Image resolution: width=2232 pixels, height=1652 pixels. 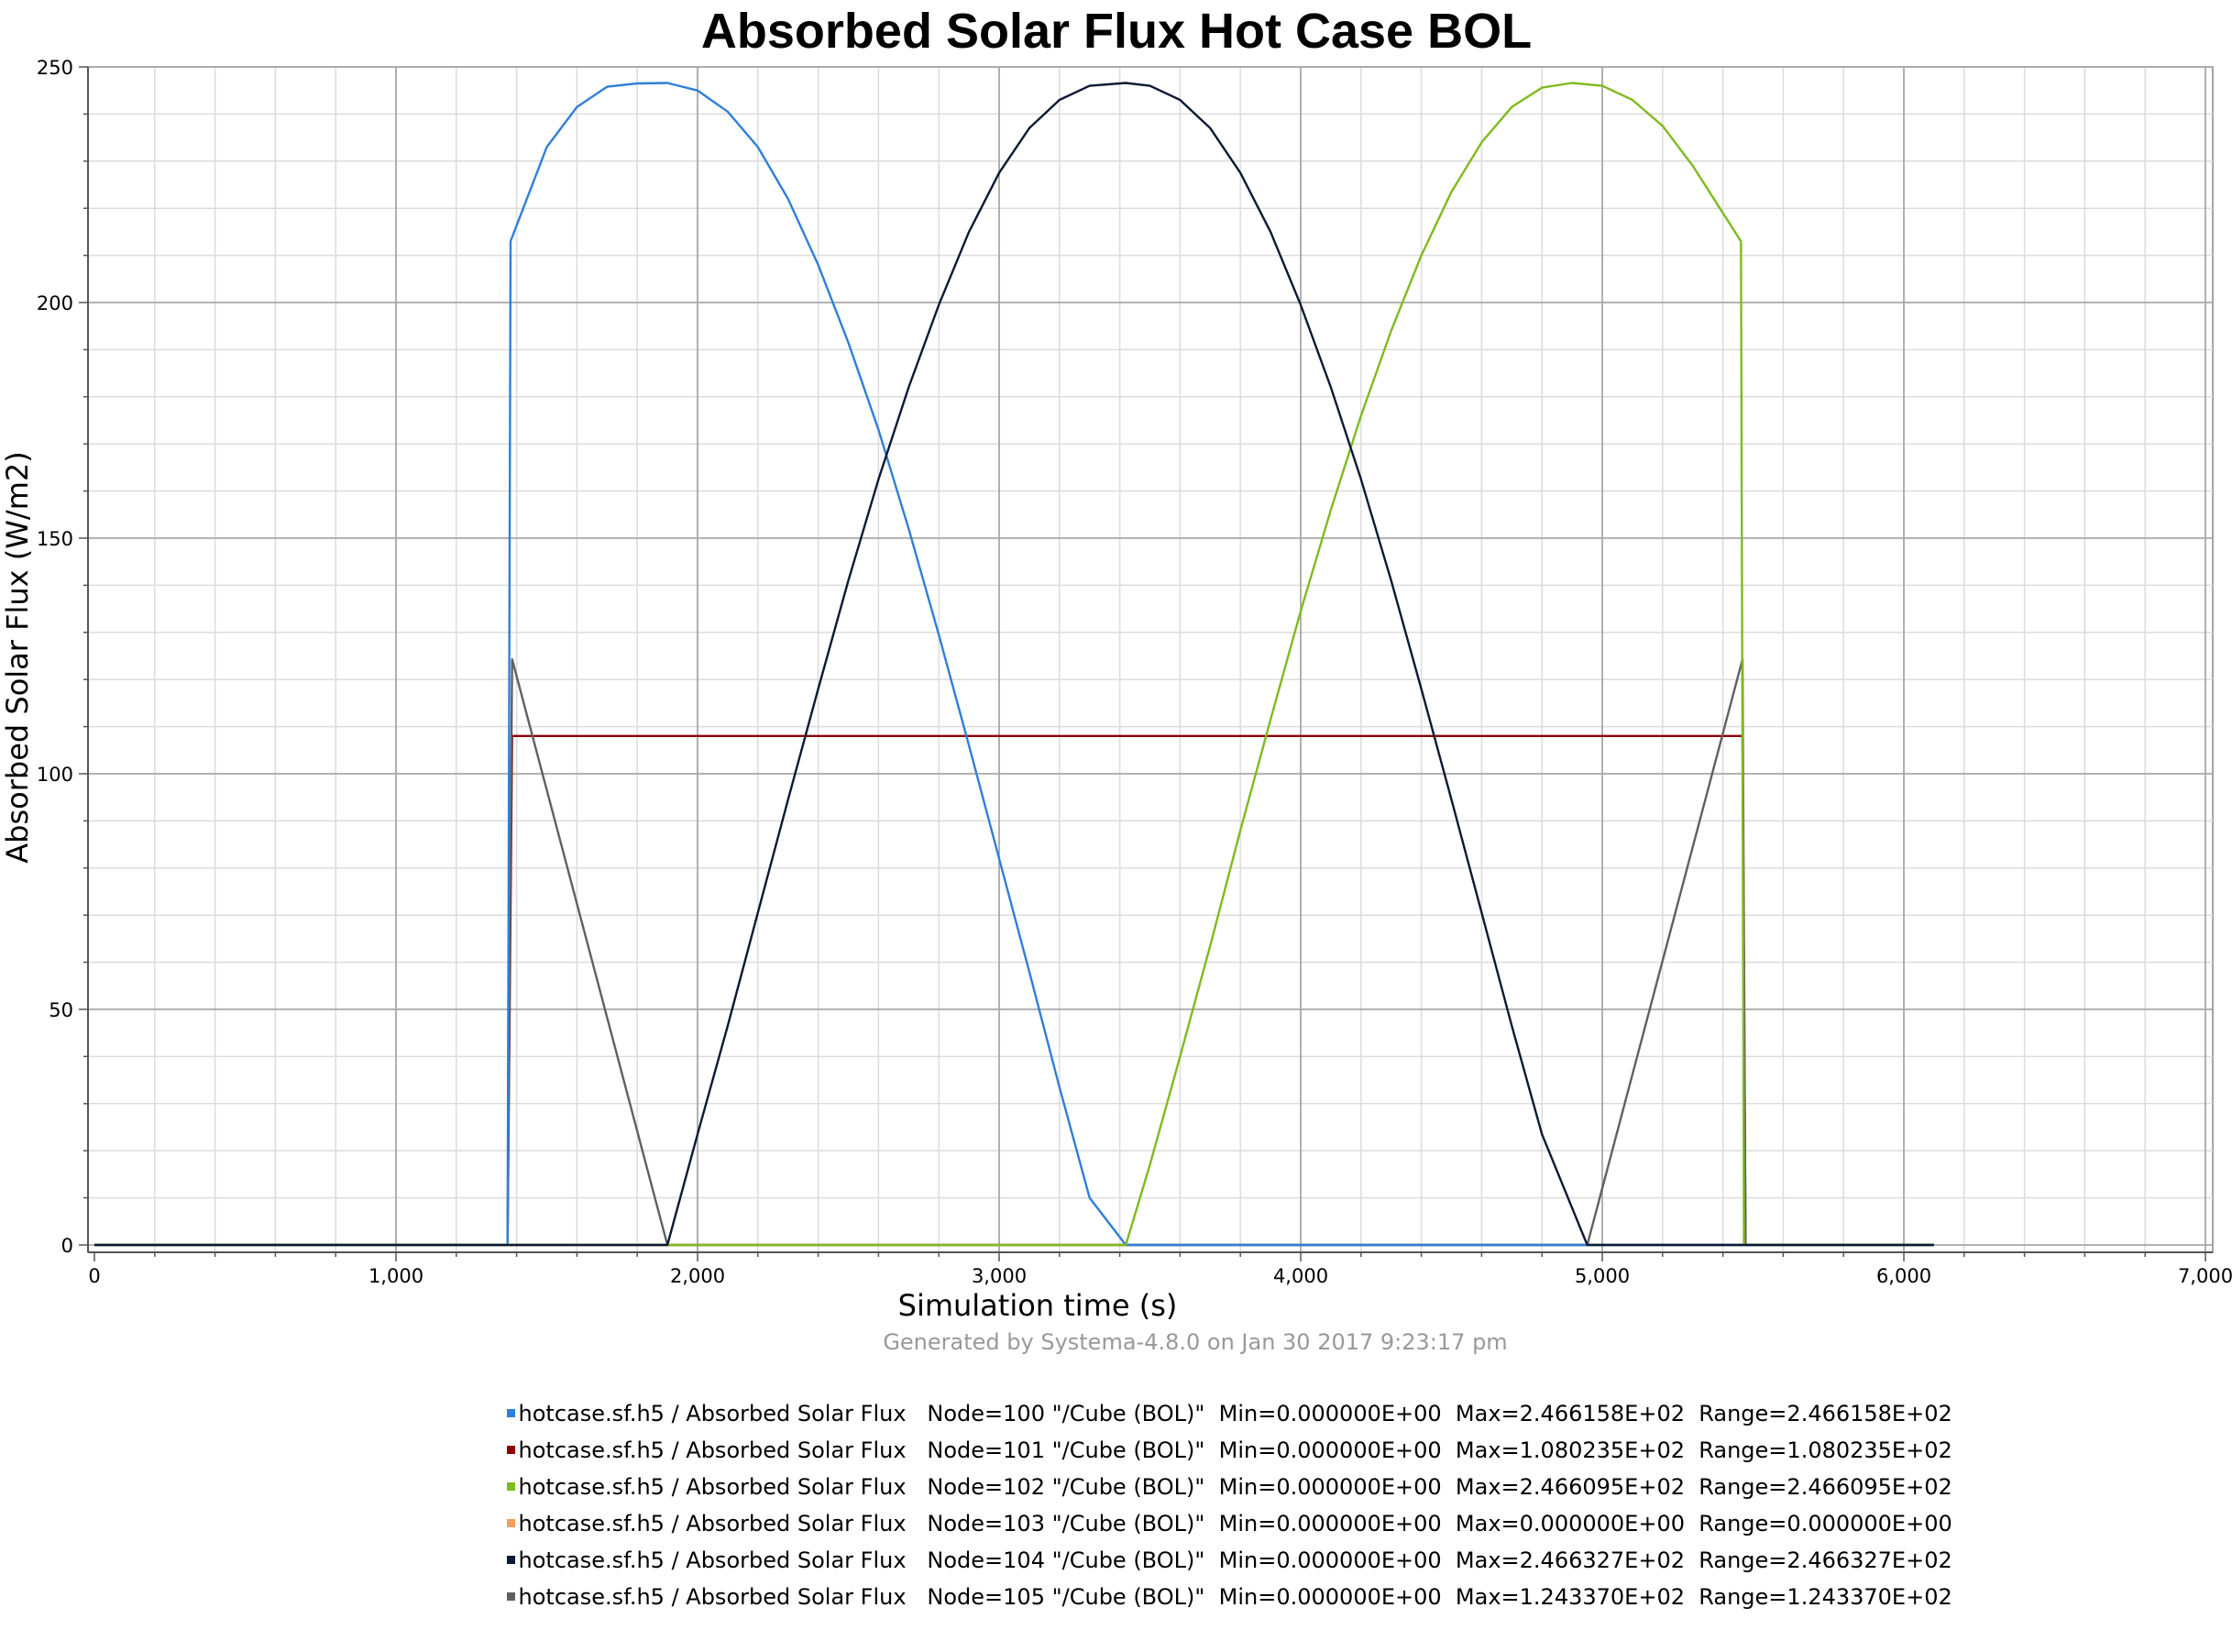 I want to click on y-tick-label: 50, so click(x=61, y=1010).